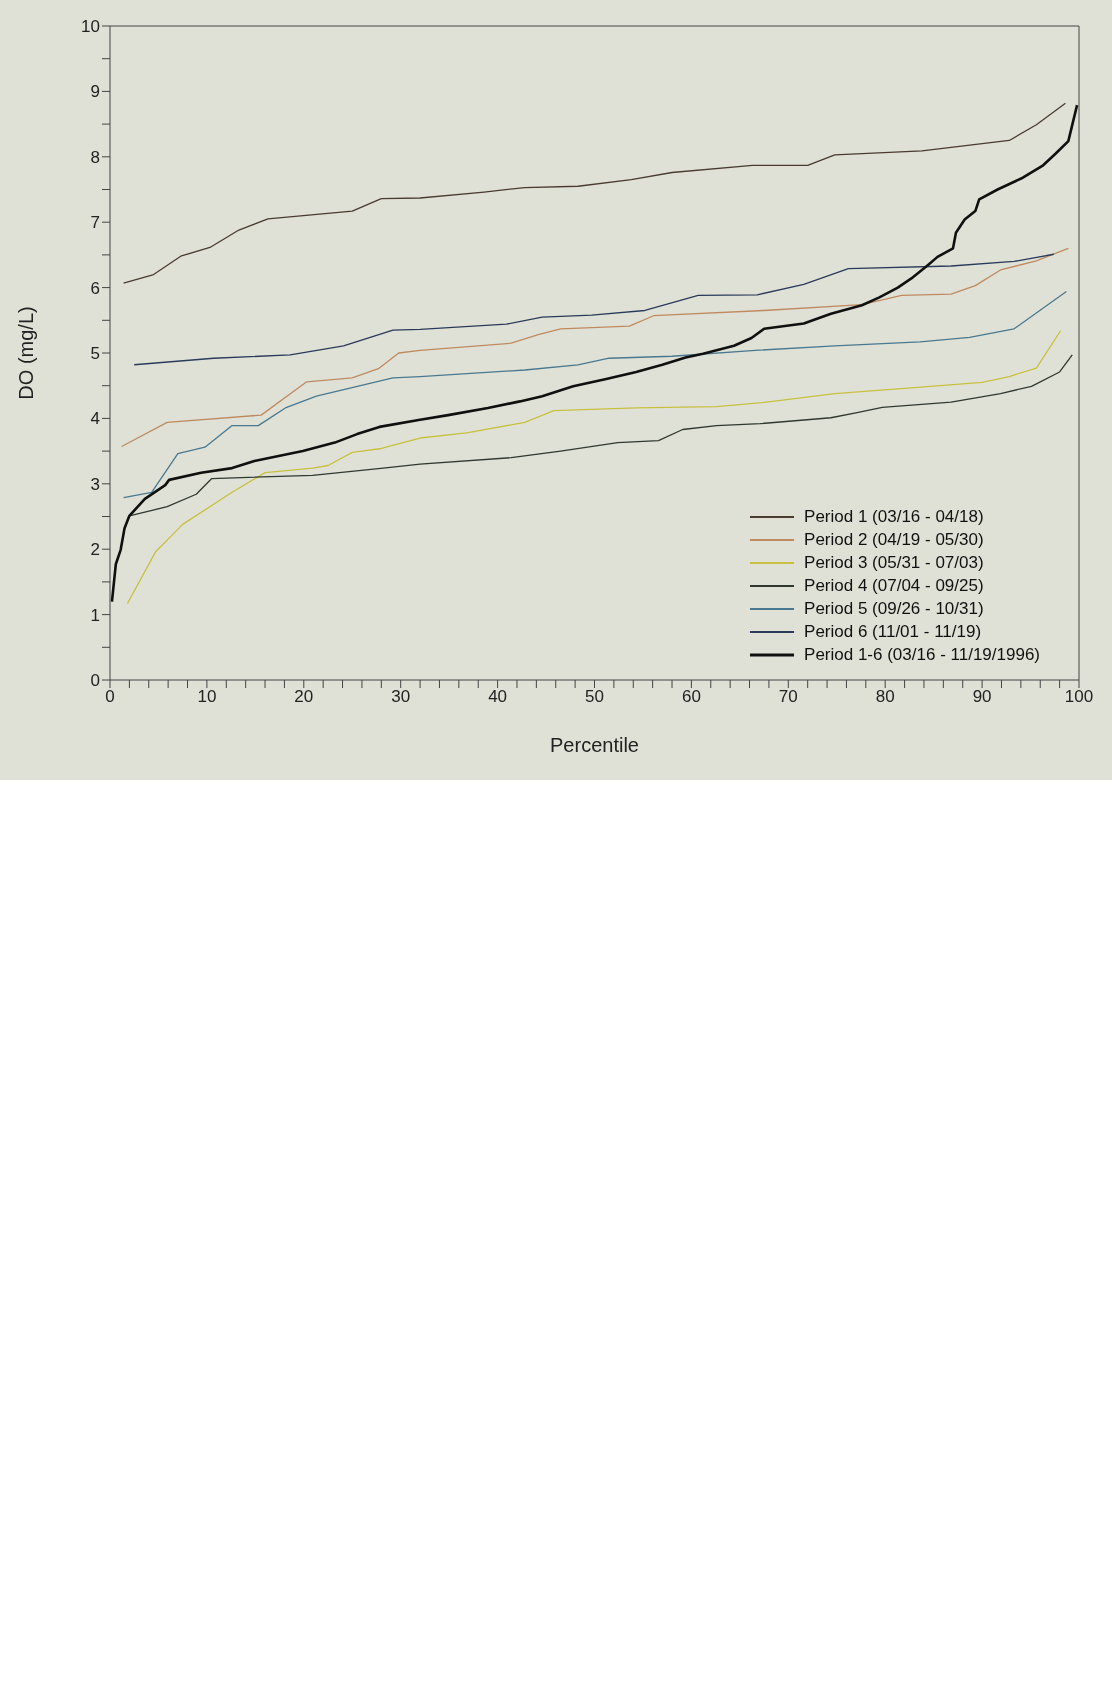 This screenshot has height=1695, width=1112. What do you see at coordinates (982, 697) in the screenshot?
I see `x-tick-label: 90` at bounding box center [982, 697].